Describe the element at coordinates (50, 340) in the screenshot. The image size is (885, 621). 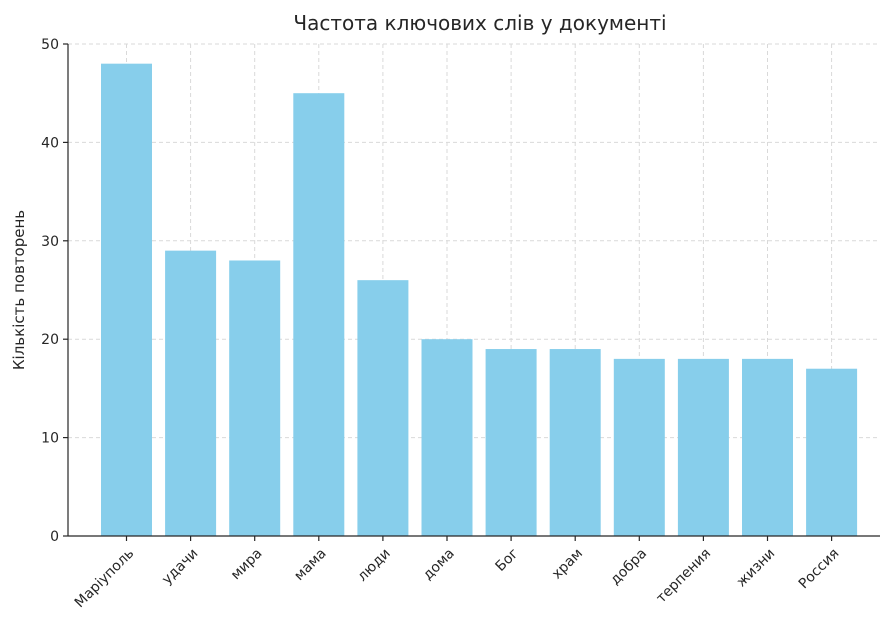
I see `y-tick-label: 20` at that location.